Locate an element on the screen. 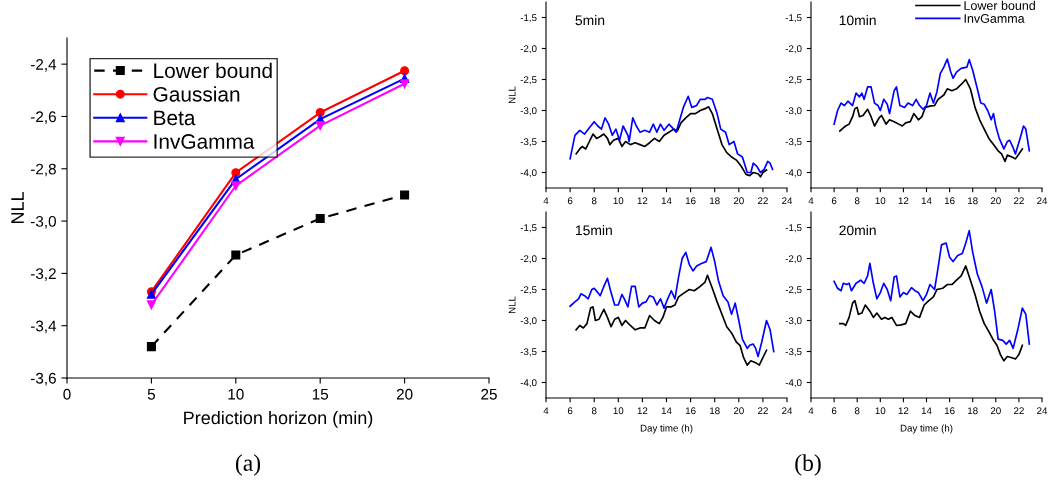 This screenshot has width=1051, height=485. x-tick-label: 25 is located at coordinates (489, 394).